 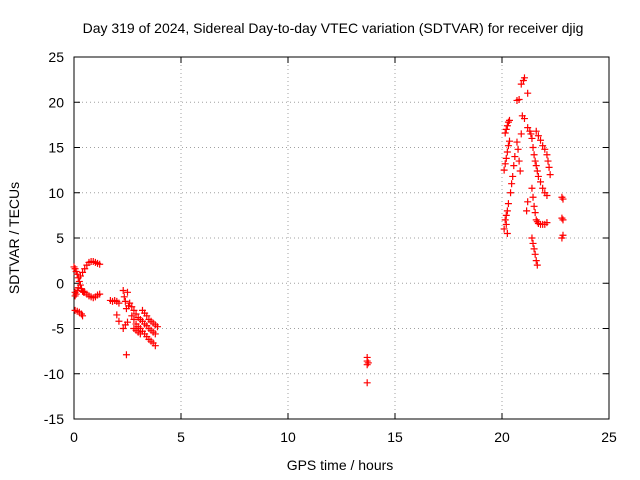 I want to click on y-tick-label: 15, so click(x=56, y=148).